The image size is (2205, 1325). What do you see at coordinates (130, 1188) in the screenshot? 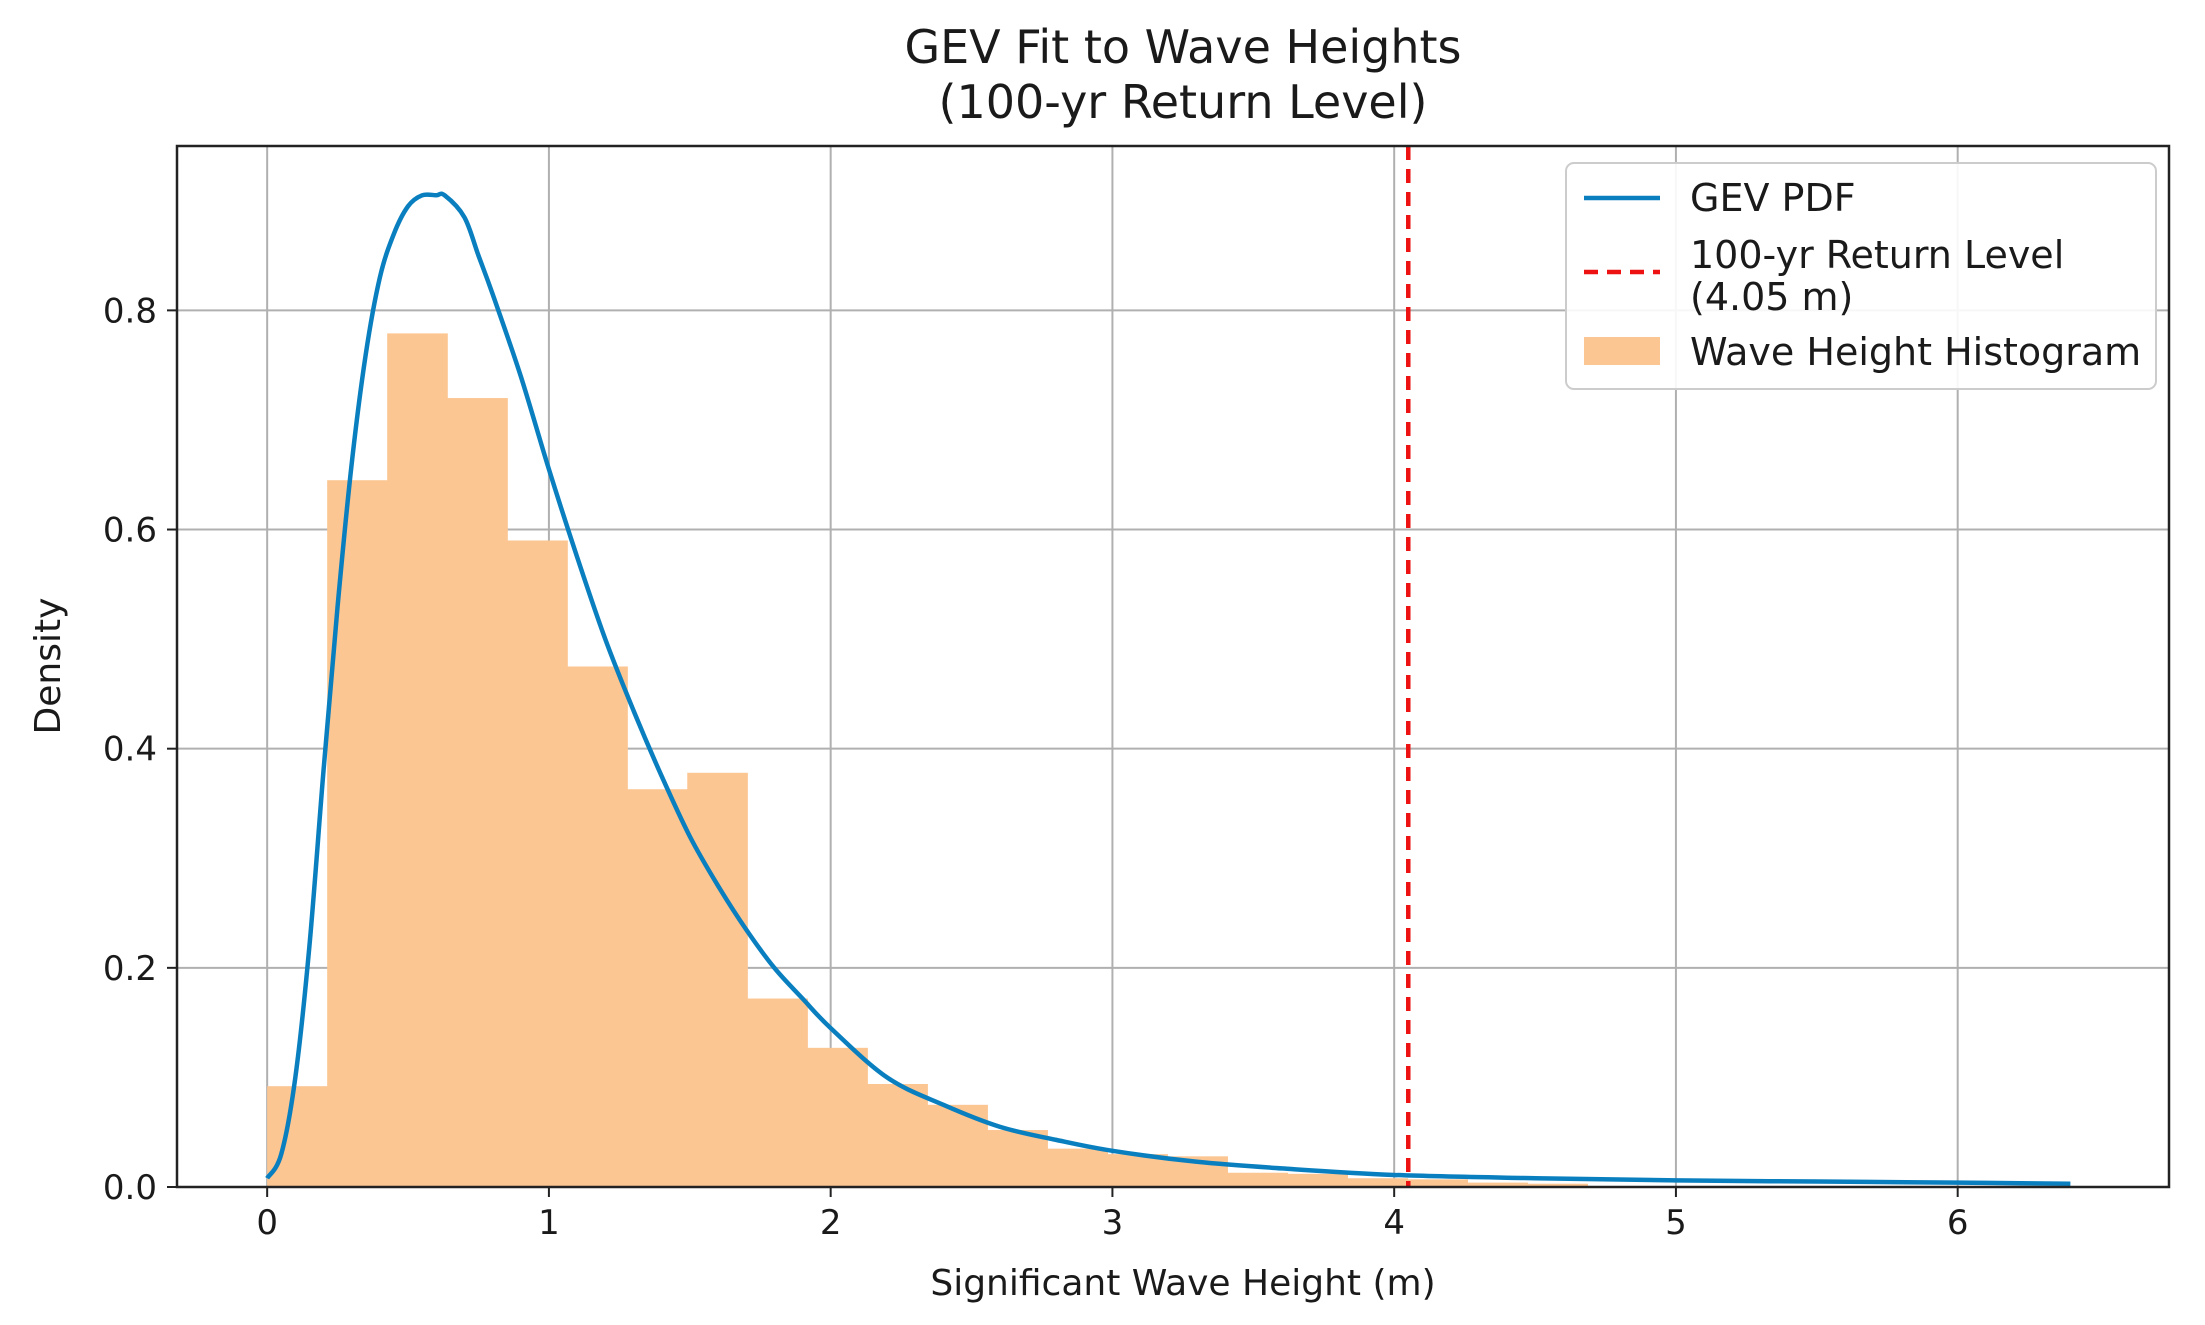
I see `y-tick-label: 0.0` at bounding box center [130, 1188].